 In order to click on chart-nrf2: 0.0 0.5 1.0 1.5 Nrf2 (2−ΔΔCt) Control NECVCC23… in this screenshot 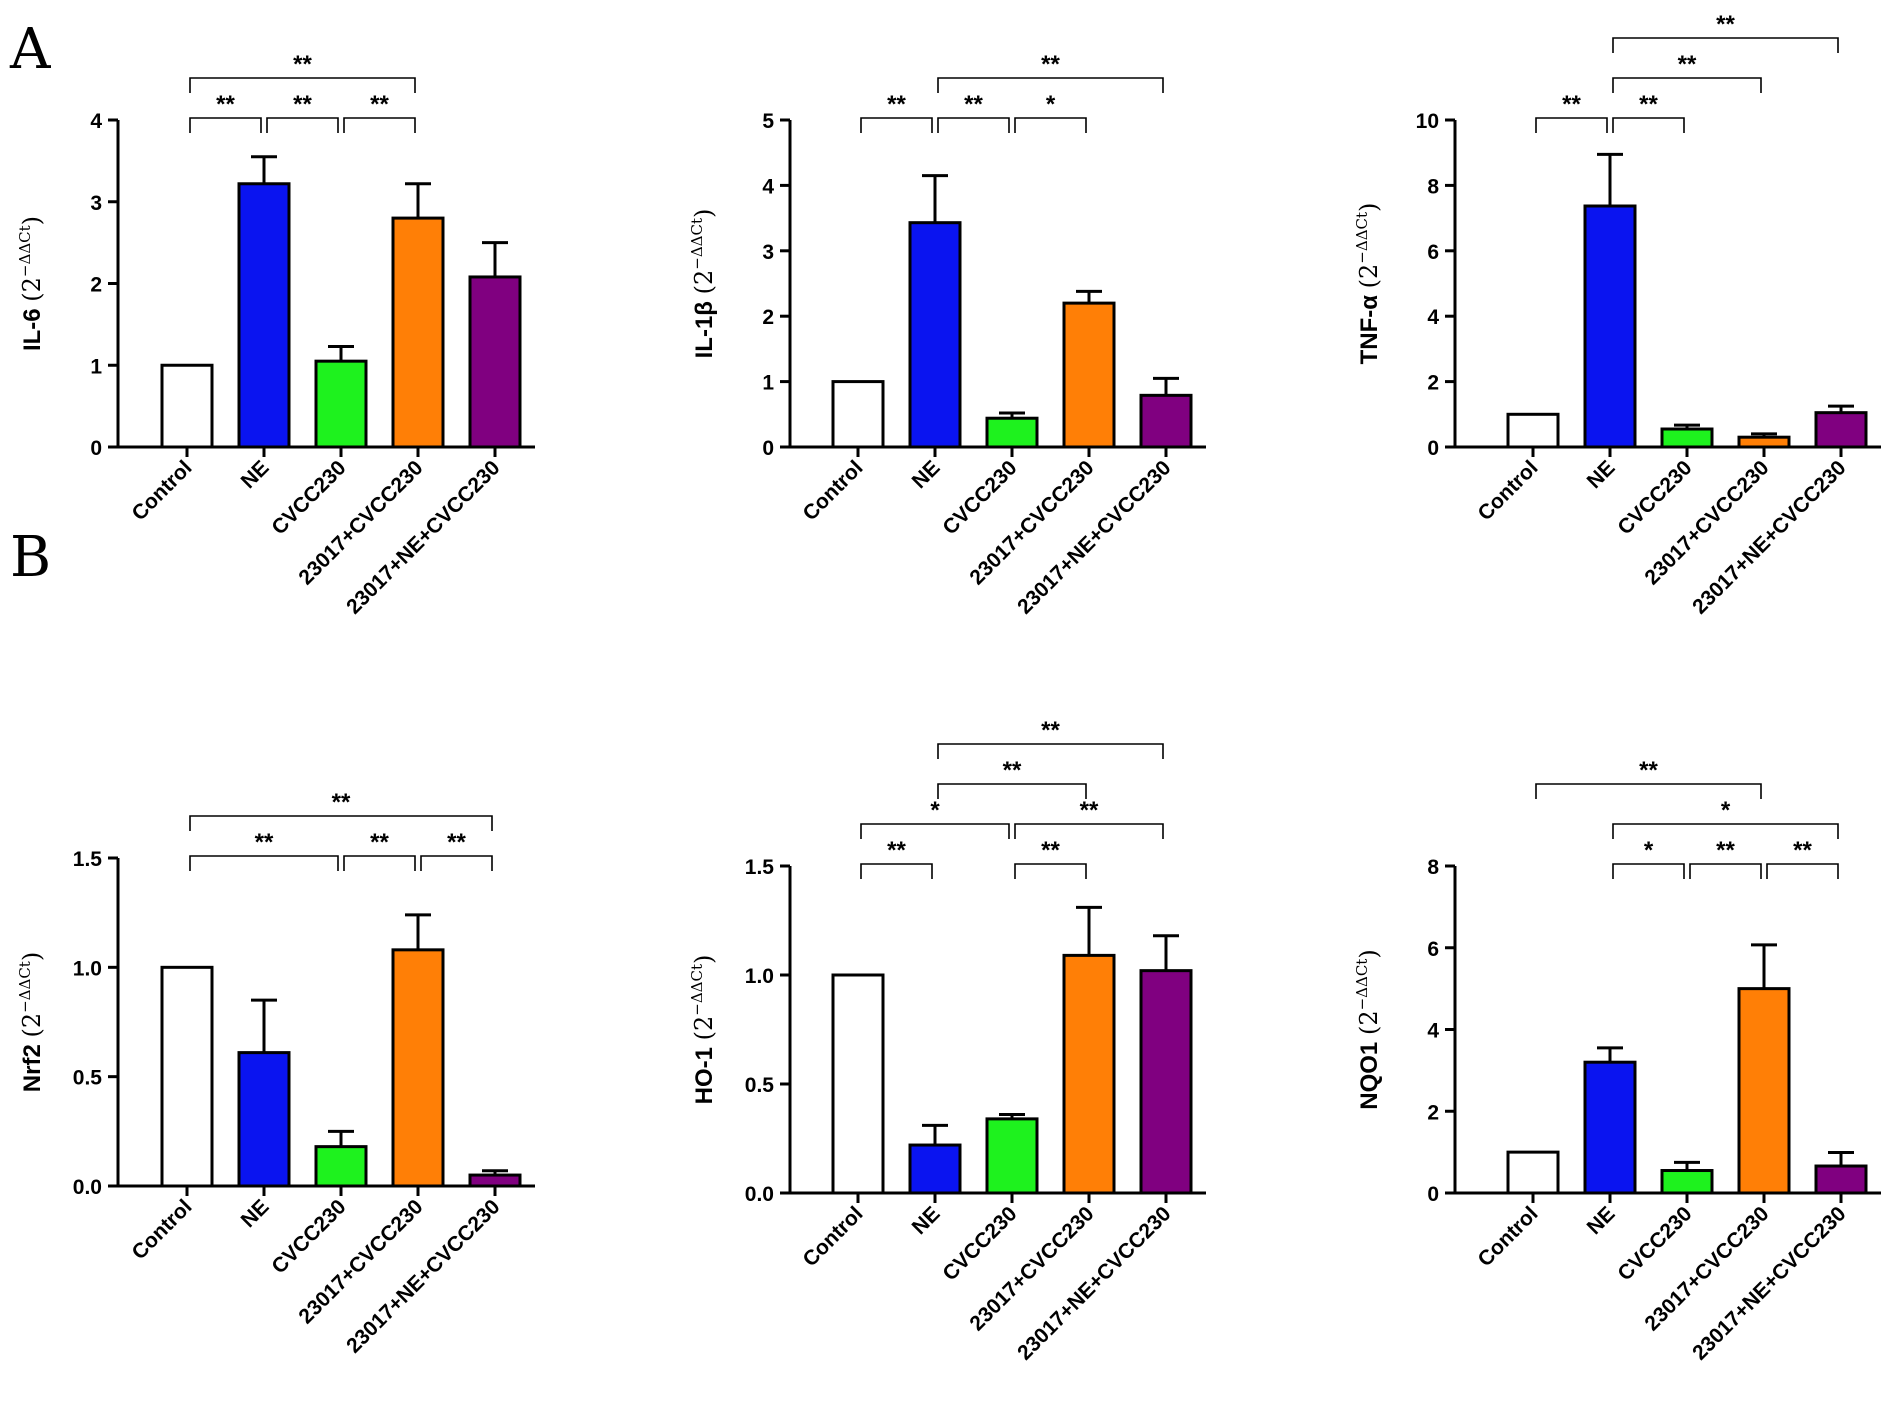, I will do `click(275, 1073)`.